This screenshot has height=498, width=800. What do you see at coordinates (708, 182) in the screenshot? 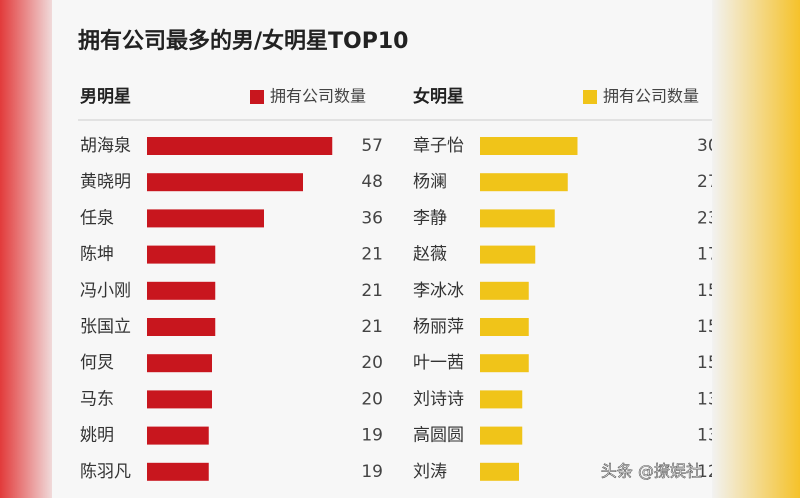
I see `value-label: 27` at bounding box center [708, 182].